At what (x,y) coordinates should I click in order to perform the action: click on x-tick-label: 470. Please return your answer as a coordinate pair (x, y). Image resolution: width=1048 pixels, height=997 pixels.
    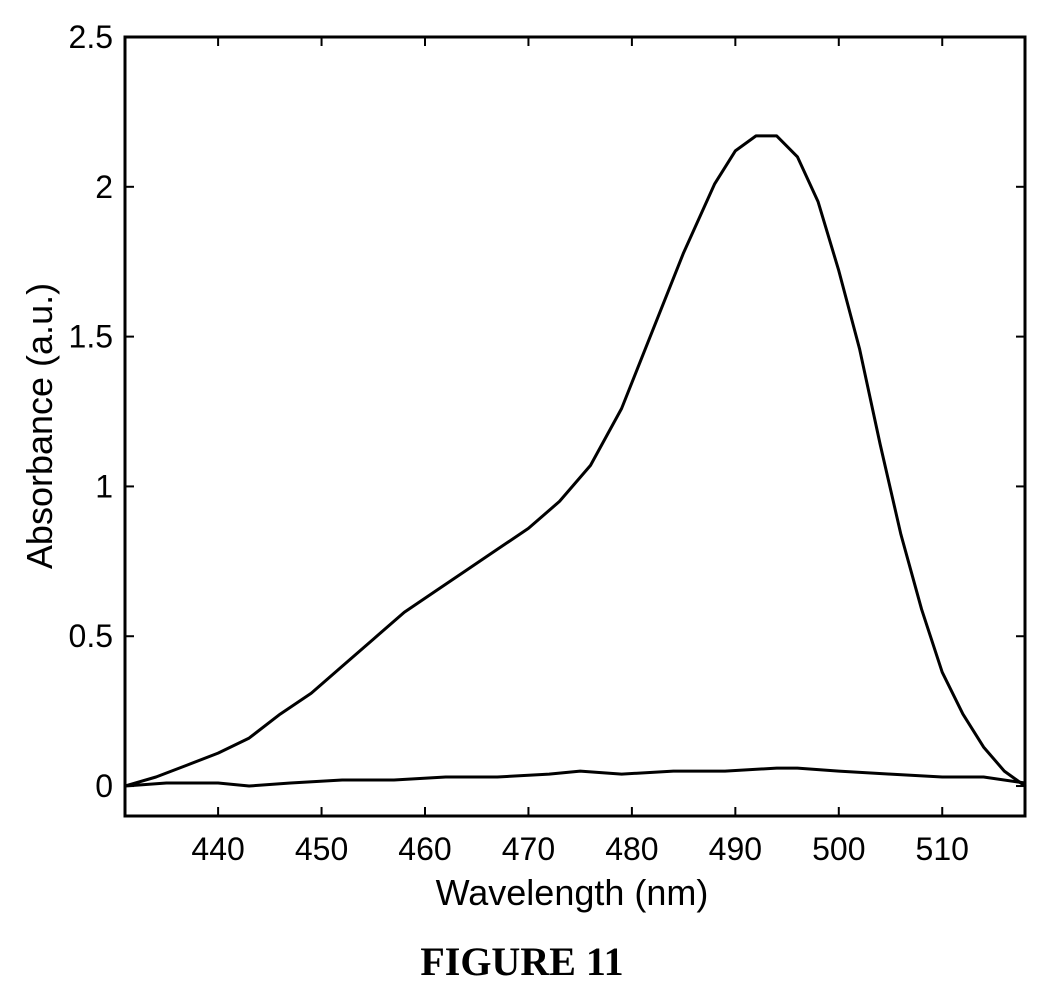
    Looking at the image, I should click on (528, 849).